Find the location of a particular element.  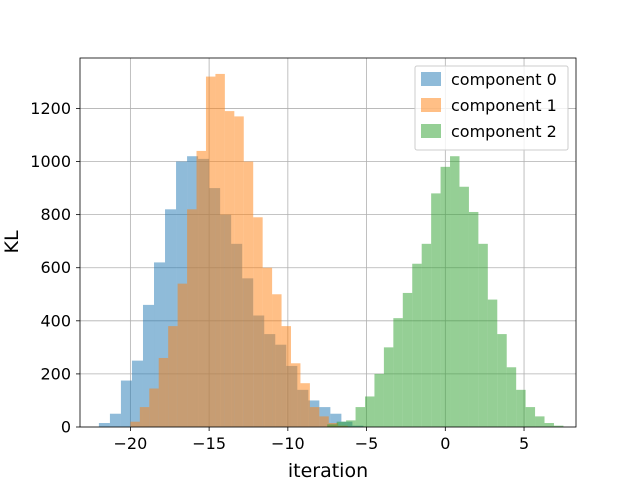

x-tick-label: −15 is located at coordinates (209, 443).